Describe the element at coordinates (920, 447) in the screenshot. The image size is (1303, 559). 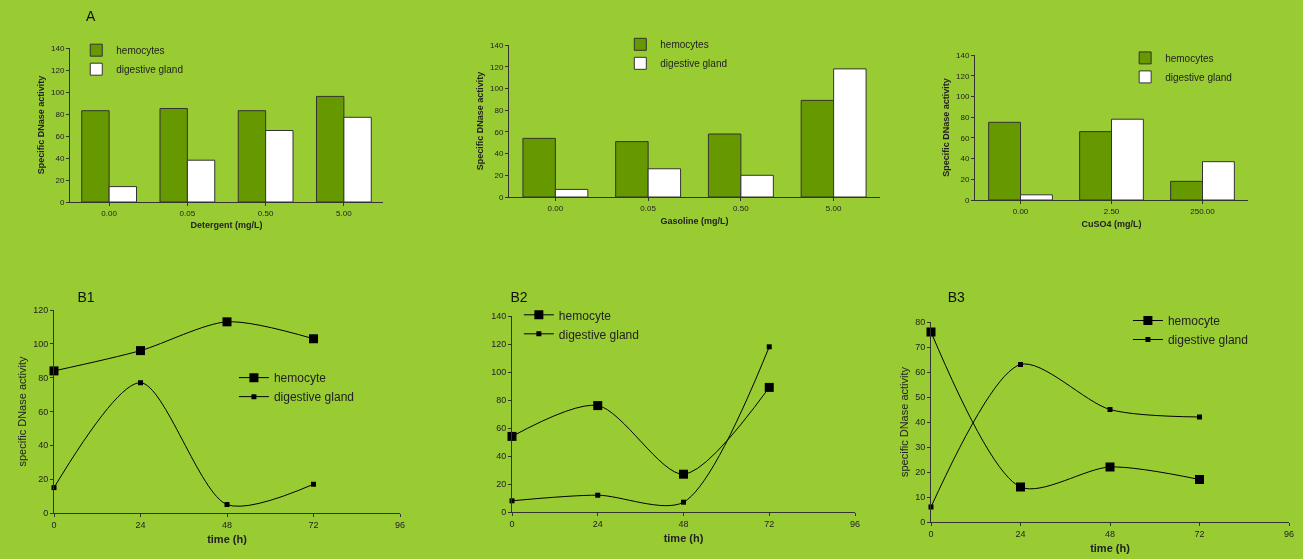
I see `y-tick-label: 30` at that location.